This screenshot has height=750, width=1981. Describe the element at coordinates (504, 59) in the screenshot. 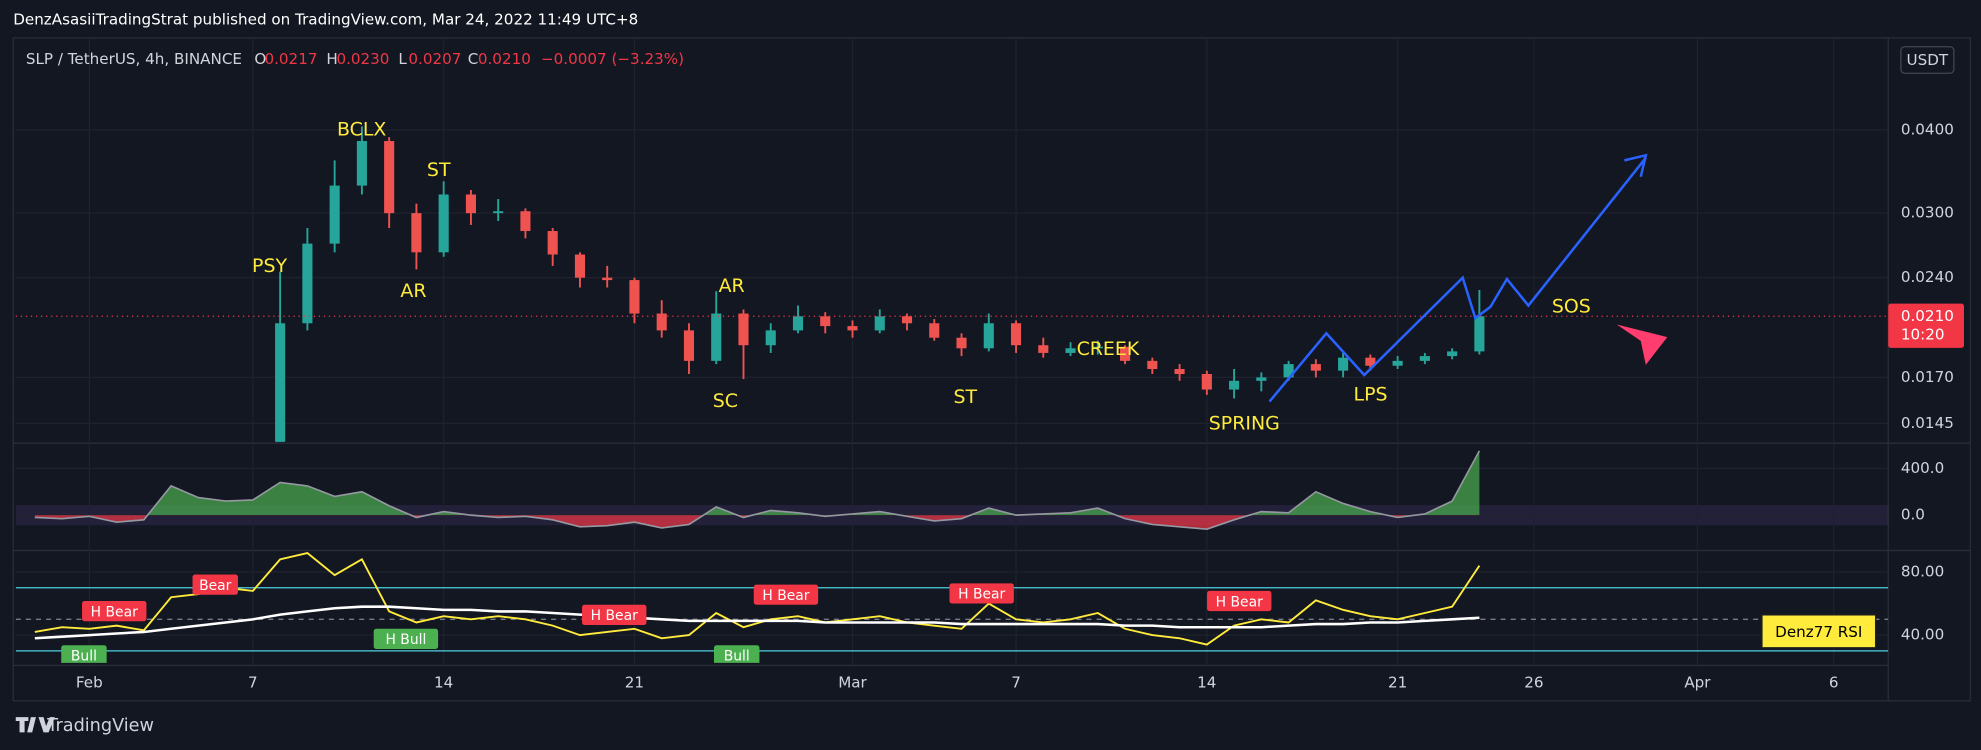

I see `ohlc-value: 0.0210` at that location.